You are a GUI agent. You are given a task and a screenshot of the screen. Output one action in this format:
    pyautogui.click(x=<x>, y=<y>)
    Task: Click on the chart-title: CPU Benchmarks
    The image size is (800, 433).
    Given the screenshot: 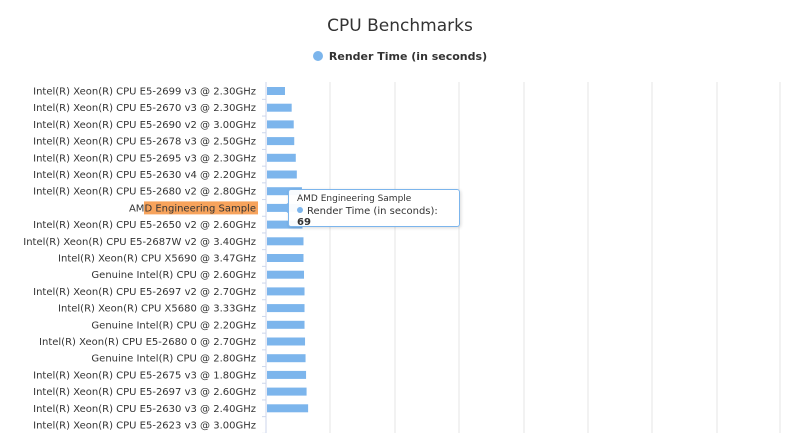 What is the action you would take?
    pyautogui.click(x=400, y=26)
    